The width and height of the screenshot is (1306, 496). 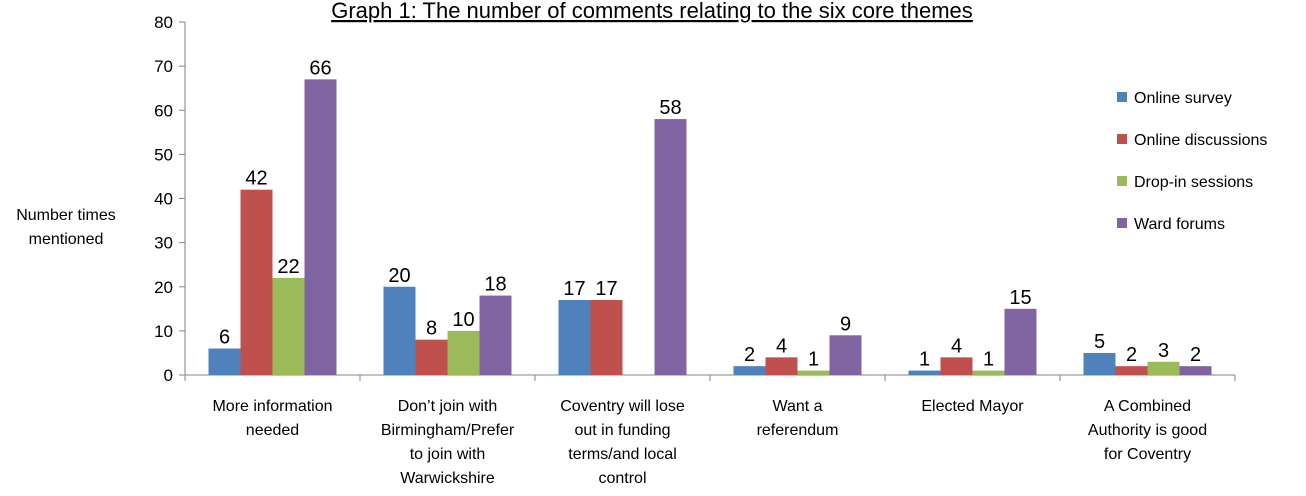 I want to click on data-label: 15, so click(x=1020, y=298).